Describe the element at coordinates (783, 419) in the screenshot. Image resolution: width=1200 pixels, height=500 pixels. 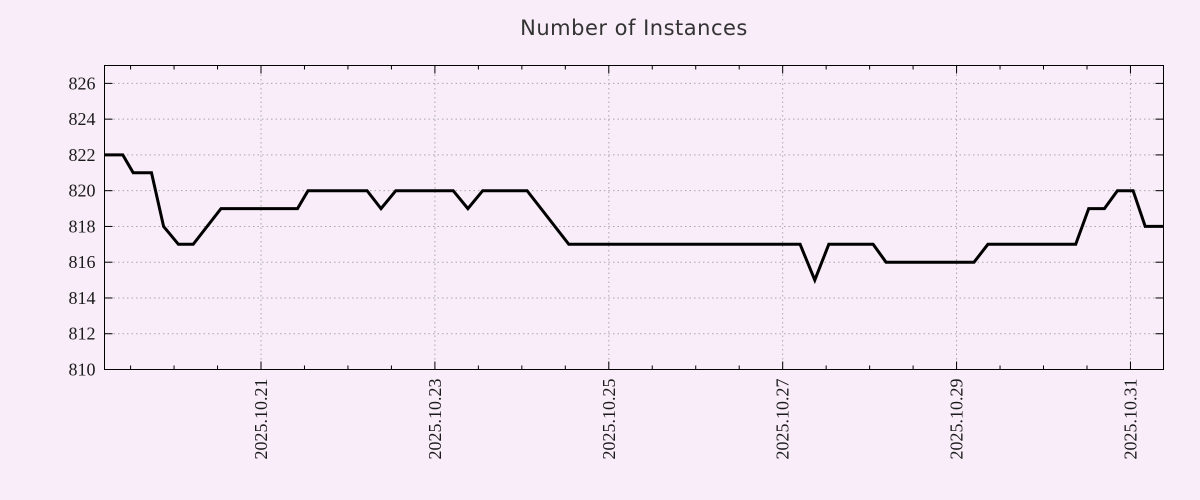
I see `x-tick-label: 2025.10.27` at that location.